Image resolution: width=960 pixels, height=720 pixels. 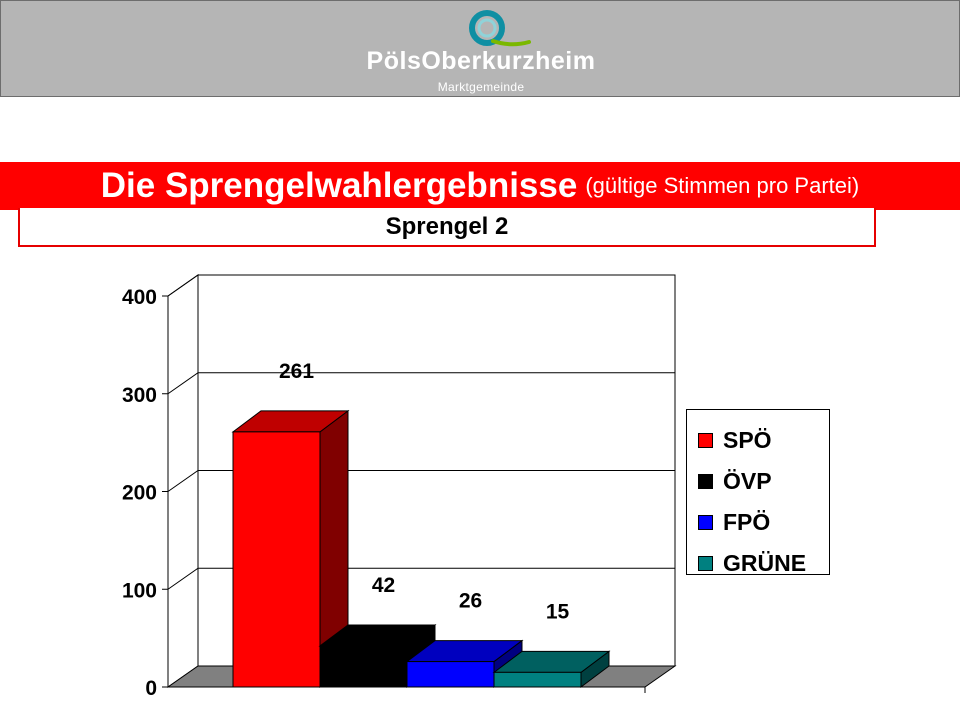 What do you see at coordinates (765, 563) in the screenshot?
I see `legend-label: GRÜNE` at bounding box center [765, 563].